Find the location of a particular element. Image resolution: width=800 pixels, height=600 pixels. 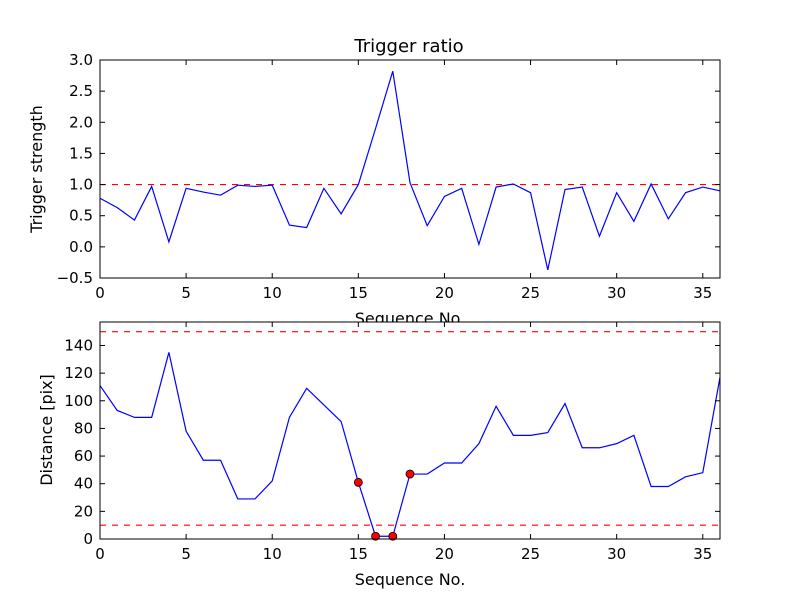

top-y-tick-label-5: 2.0 is located at coordinates (81, 122).